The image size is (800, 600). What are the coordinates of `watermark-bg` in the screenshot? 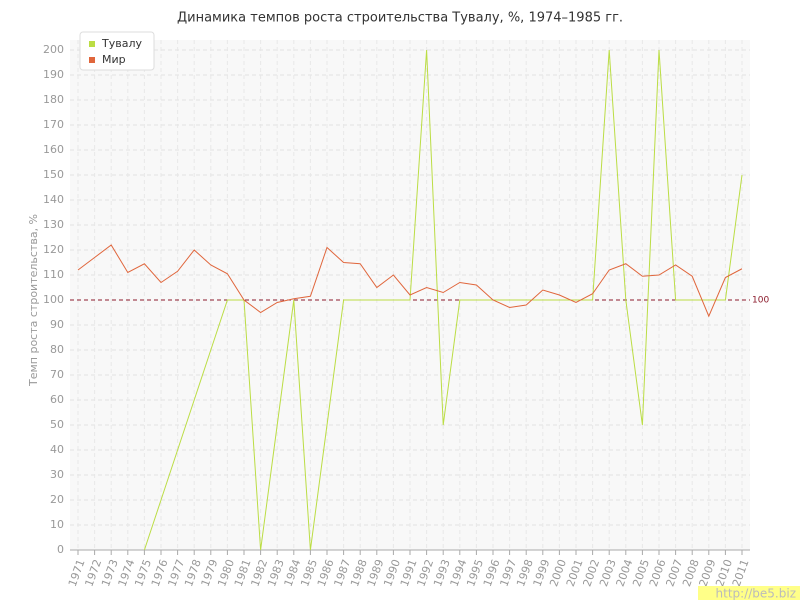 It's located at (749, 593).